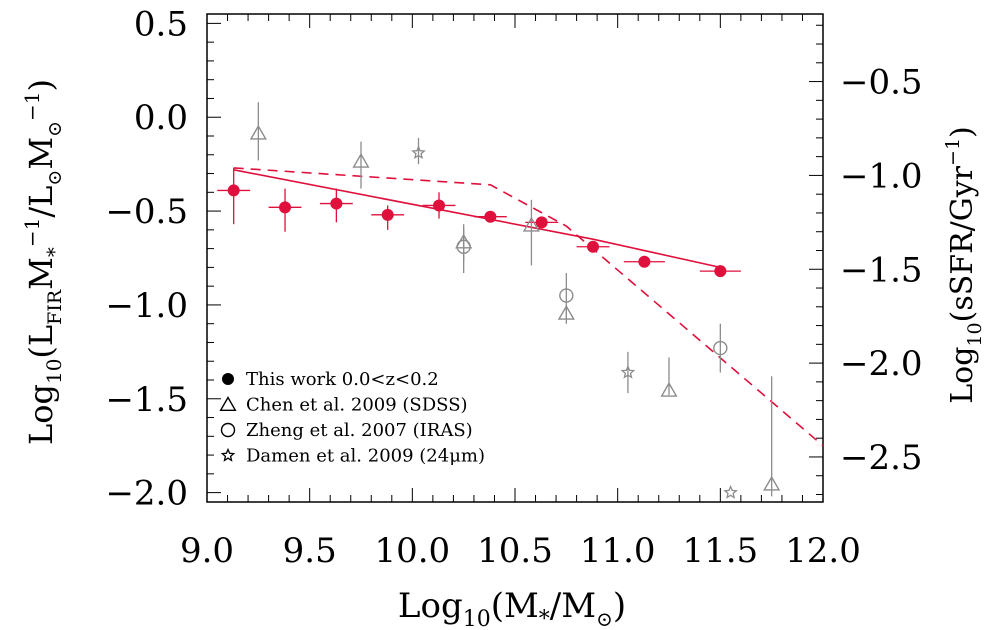 This screenshot has height=630, width=997. I want to click on y-axis-title-text4: M, so click(41, 153).